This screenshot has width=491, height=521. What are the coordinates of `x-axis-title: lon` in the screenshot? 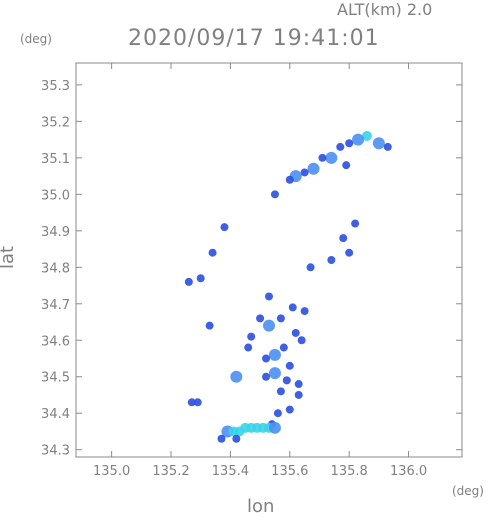 It's located at (261, 506).